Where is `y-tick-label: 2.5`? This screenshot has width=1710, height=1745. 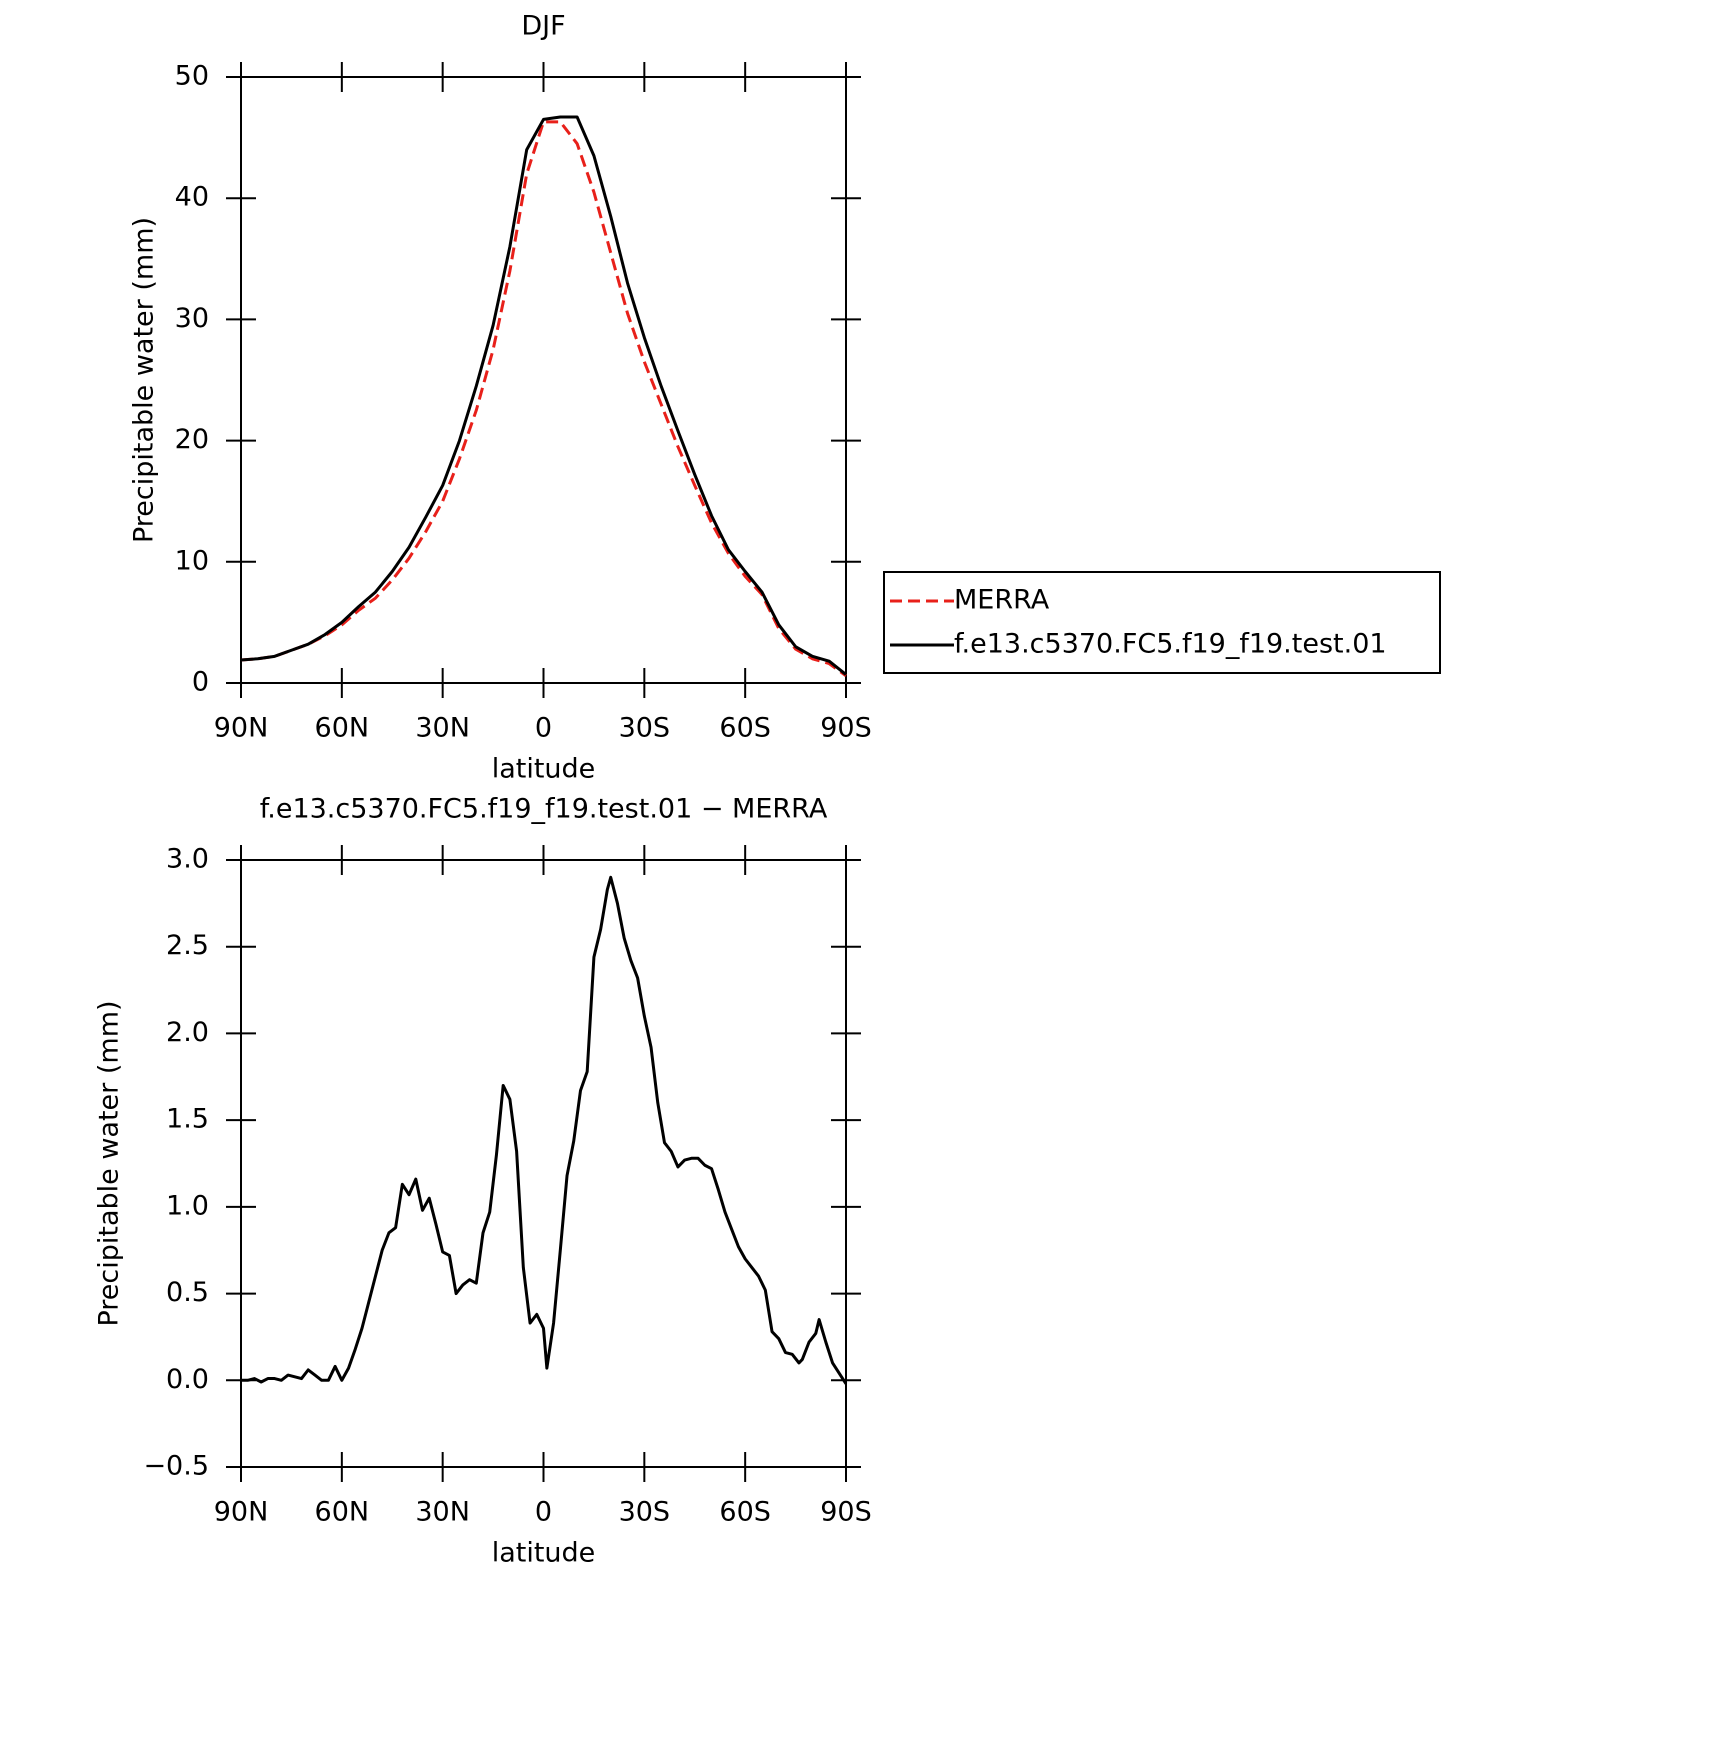 y-tick-label: 2.5 is located at coordinates (187, 945).